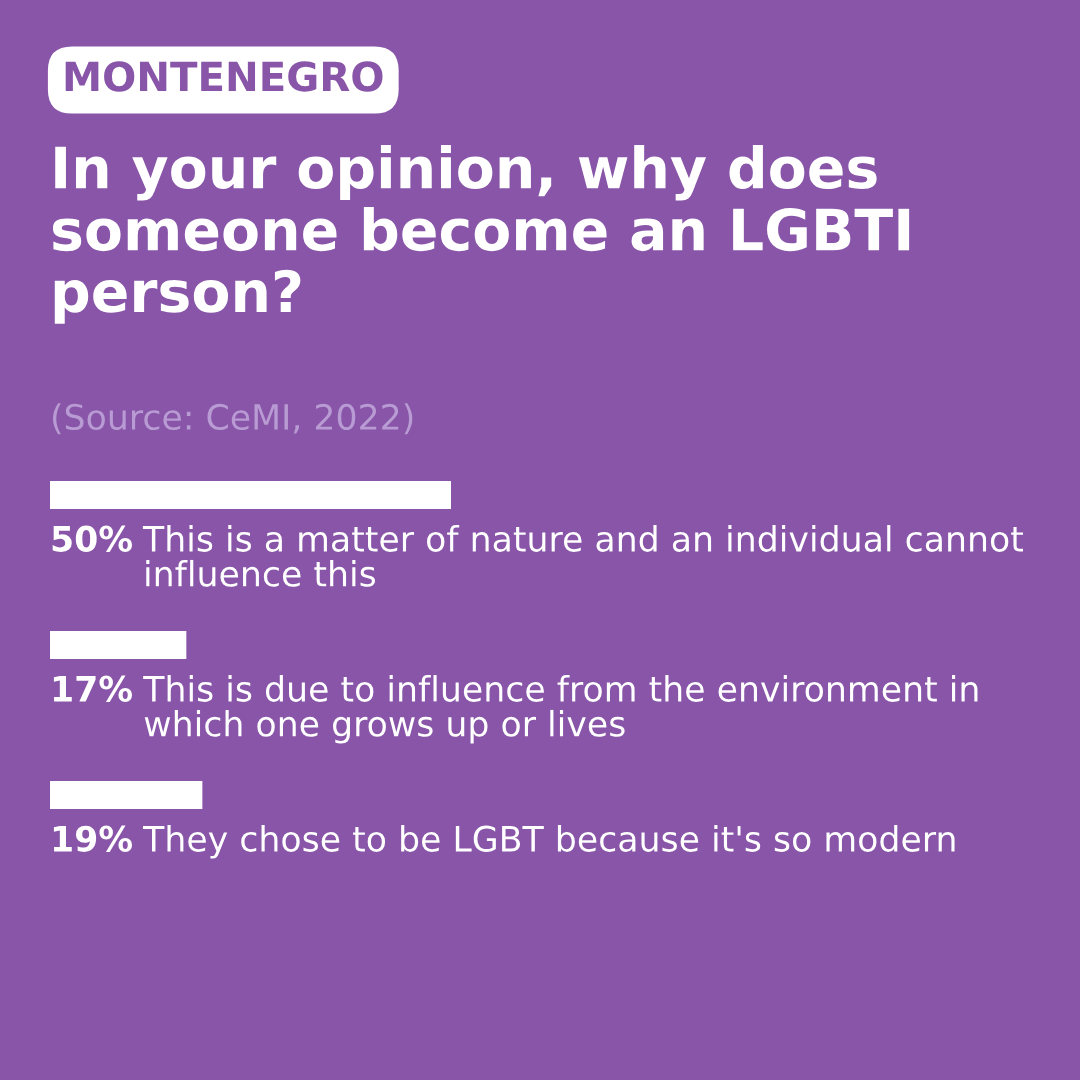 The height and width of the screenshot is (1080, 1080). Describe the element at coordinates (583, 556) in the screenshot. I see `y-tick-label: This is a matter of nature and an individual cannot influence this` at that location.